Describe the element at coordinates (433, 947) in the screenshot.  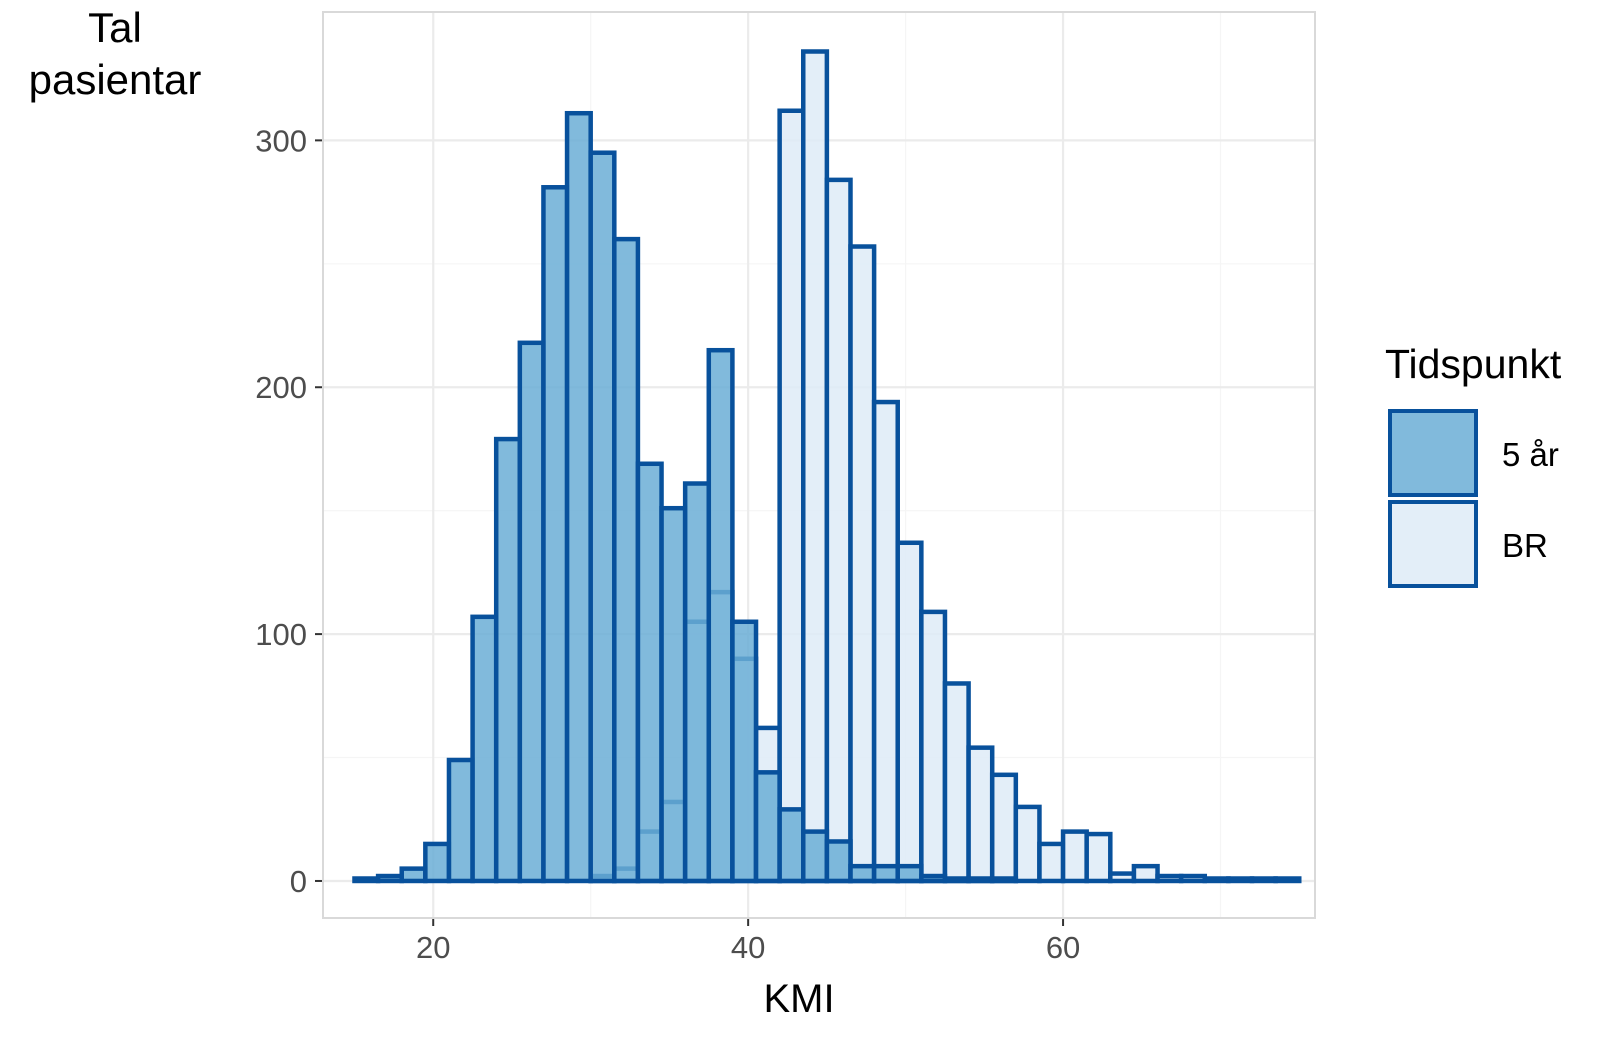
I see `x-tick-label-0: 20` at that location.